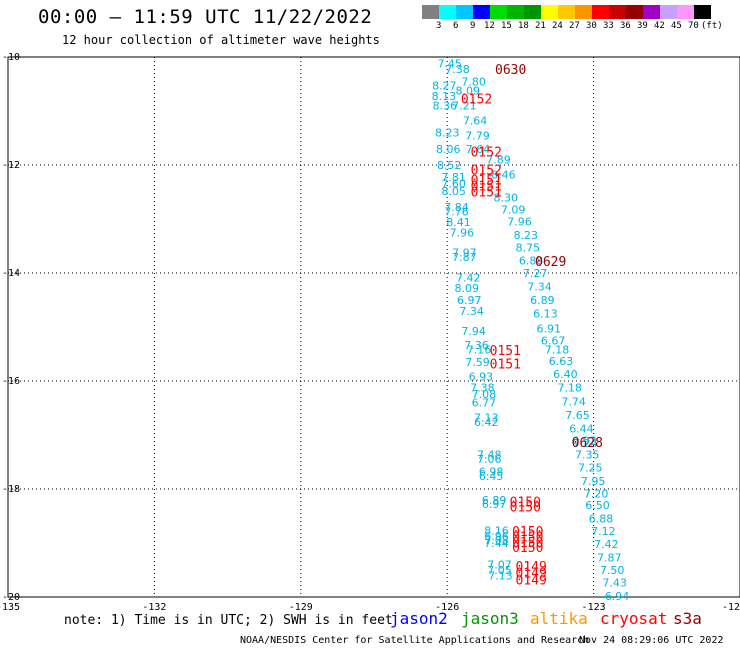 The height and width of the screenshot is (650, 740). What do you see at coordinates (676, 26) in the screenshot?
I see `color-scale-label: 45` at bounding box center [676, 26].